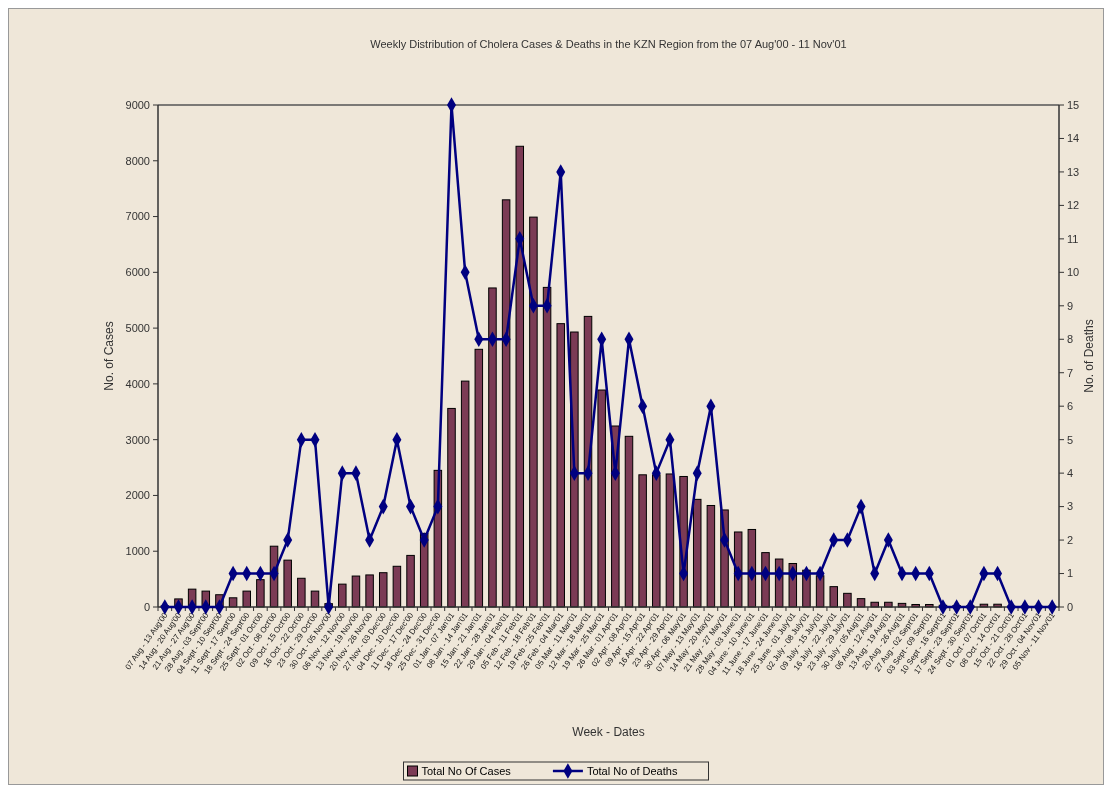 Image resolution: width=1112 pixels, height=793 pixels. Describe the element at coordinates (632, 770) in the screenshot. I see `legend-label: Total No of Deaths` at that location.